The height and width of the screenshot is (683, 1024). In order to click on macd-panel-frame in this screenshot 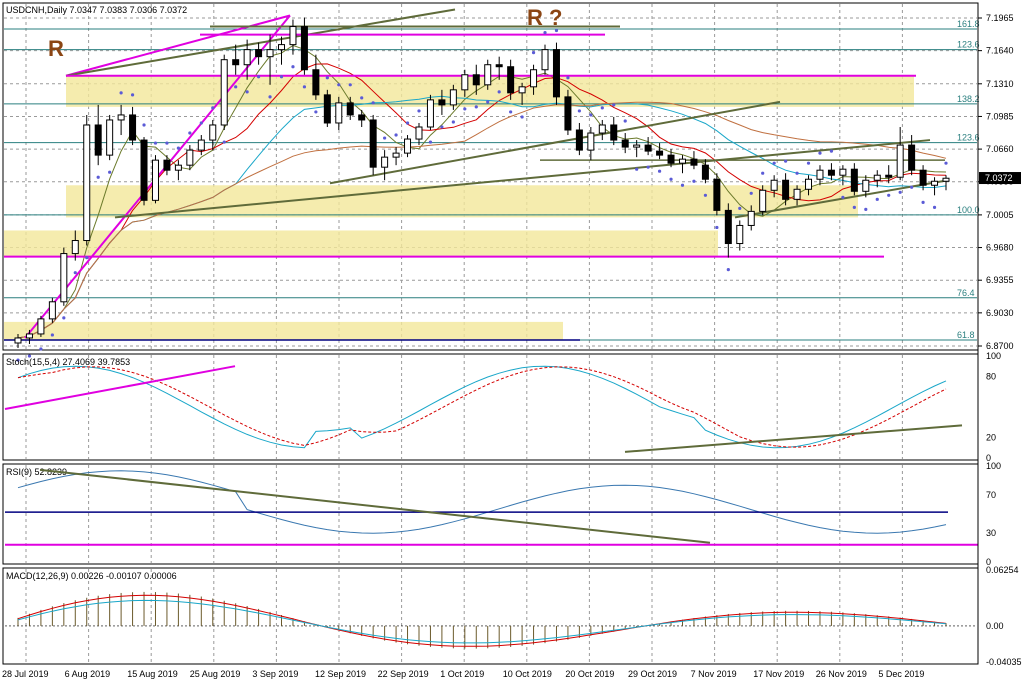, I will do `click(490, 616)`.